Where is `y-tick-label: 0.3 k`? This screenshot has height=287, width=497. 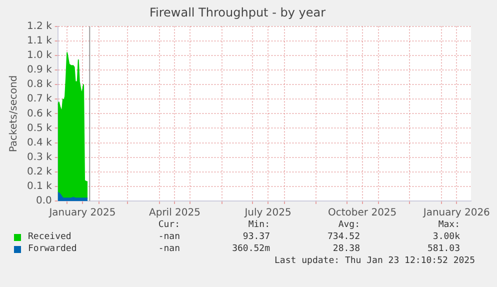 y-tick-label: 0.3 k is located at coordinates (39, 157).